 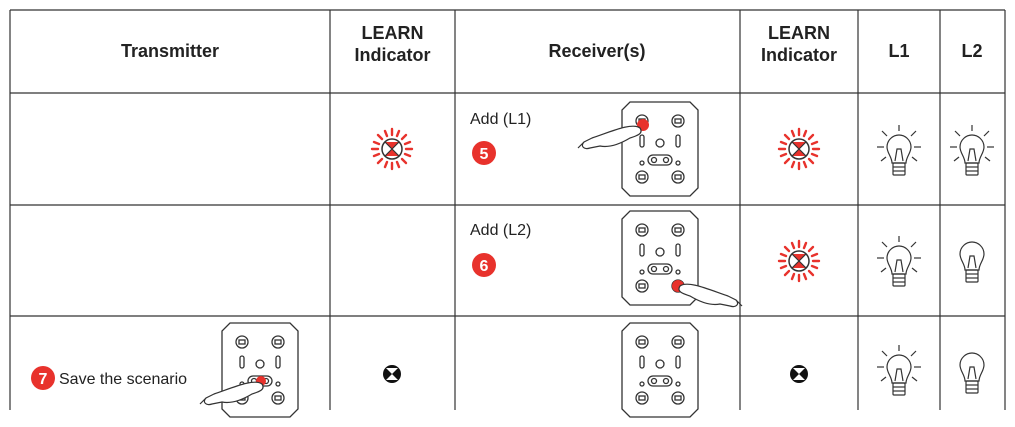 I want to click on transmitter-device, so click(x=260, y=370).